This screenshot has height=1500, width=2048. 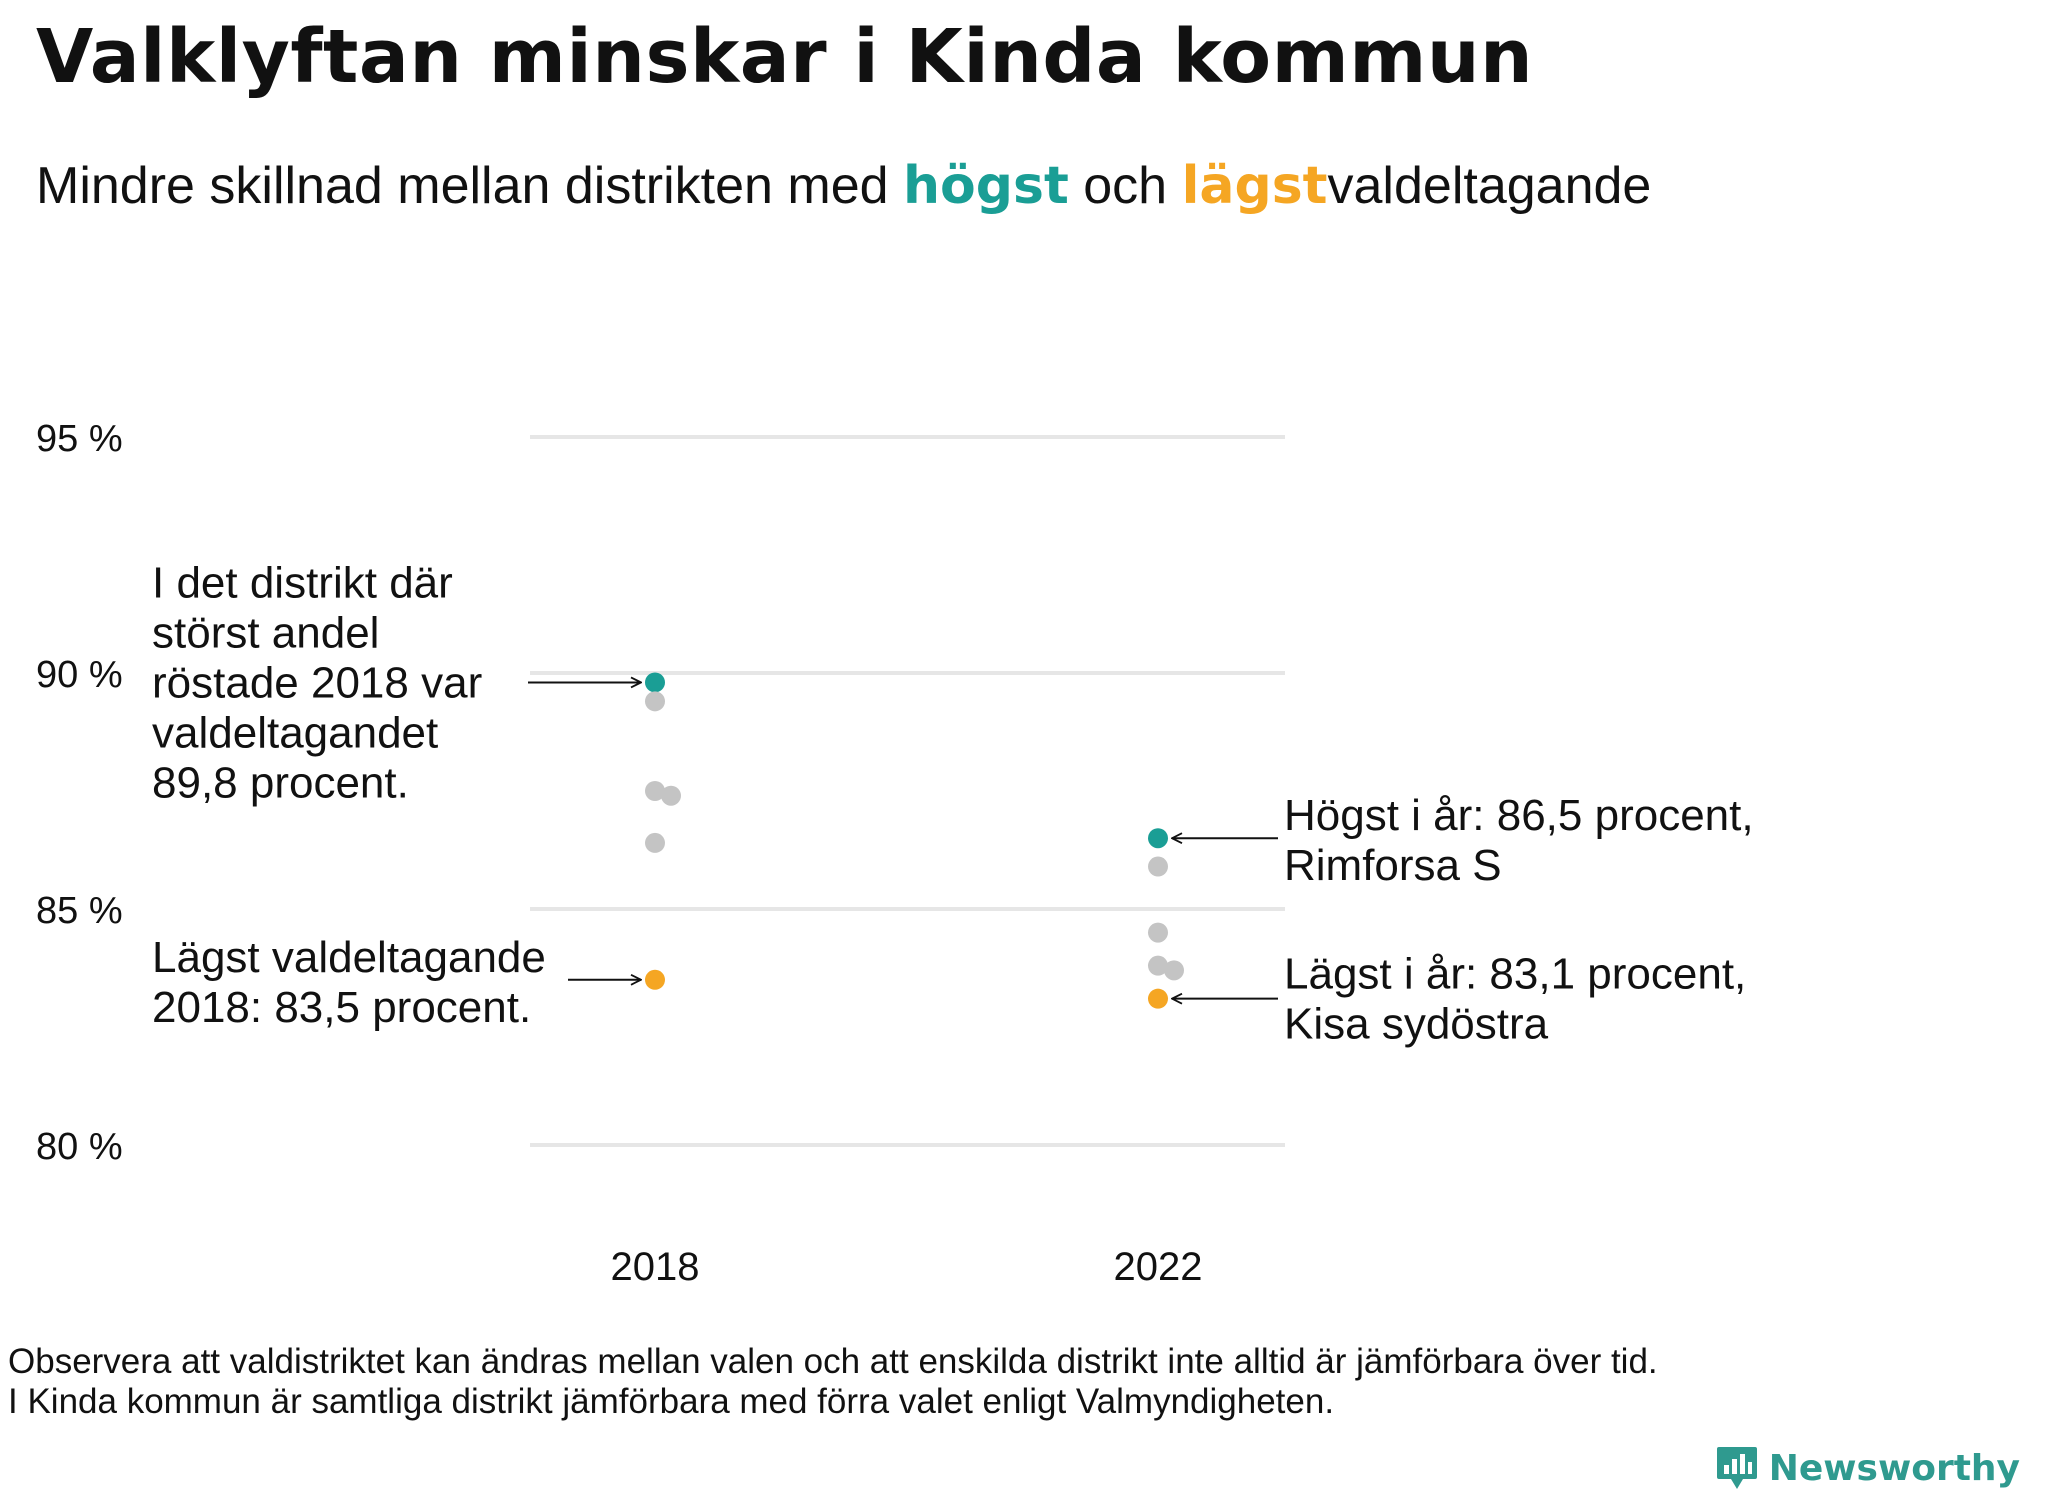 I want to click on annotation-low-2018-line-1: Lägst valdeltagande, so click(x=349, y=957).